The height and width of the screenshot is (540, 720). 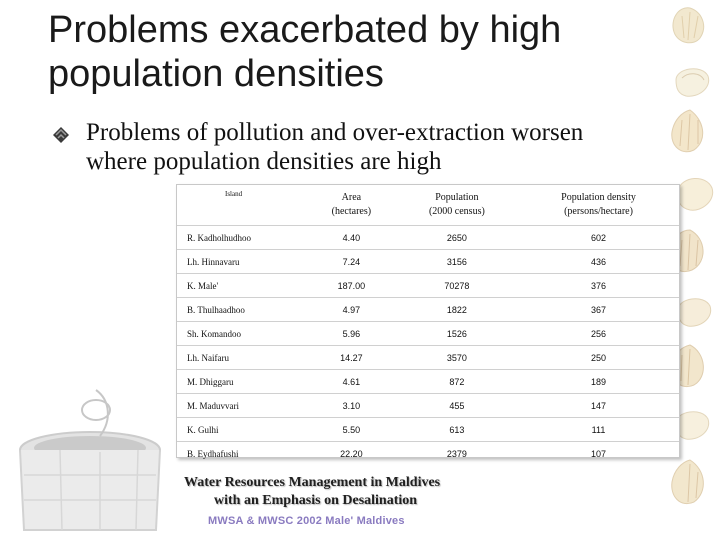 What do you see at coordinates (306, 521) in the screenshot?
I see `footer-credit: MWSA & MWSC 2002 Male' Maldives` at bounding box center [306, 521].